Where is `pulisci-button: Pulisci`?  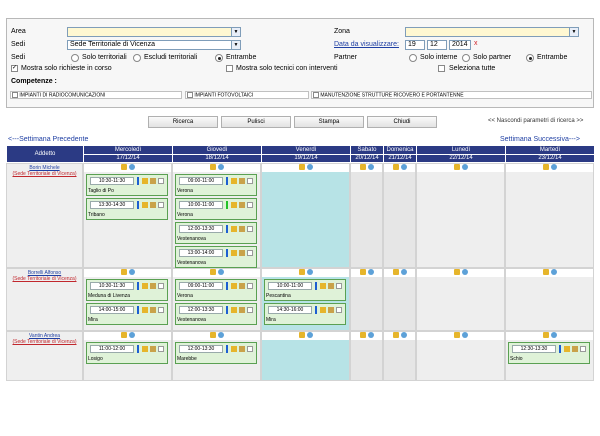
pulisci-button: Pulisci is located at coordinates (256, 122).